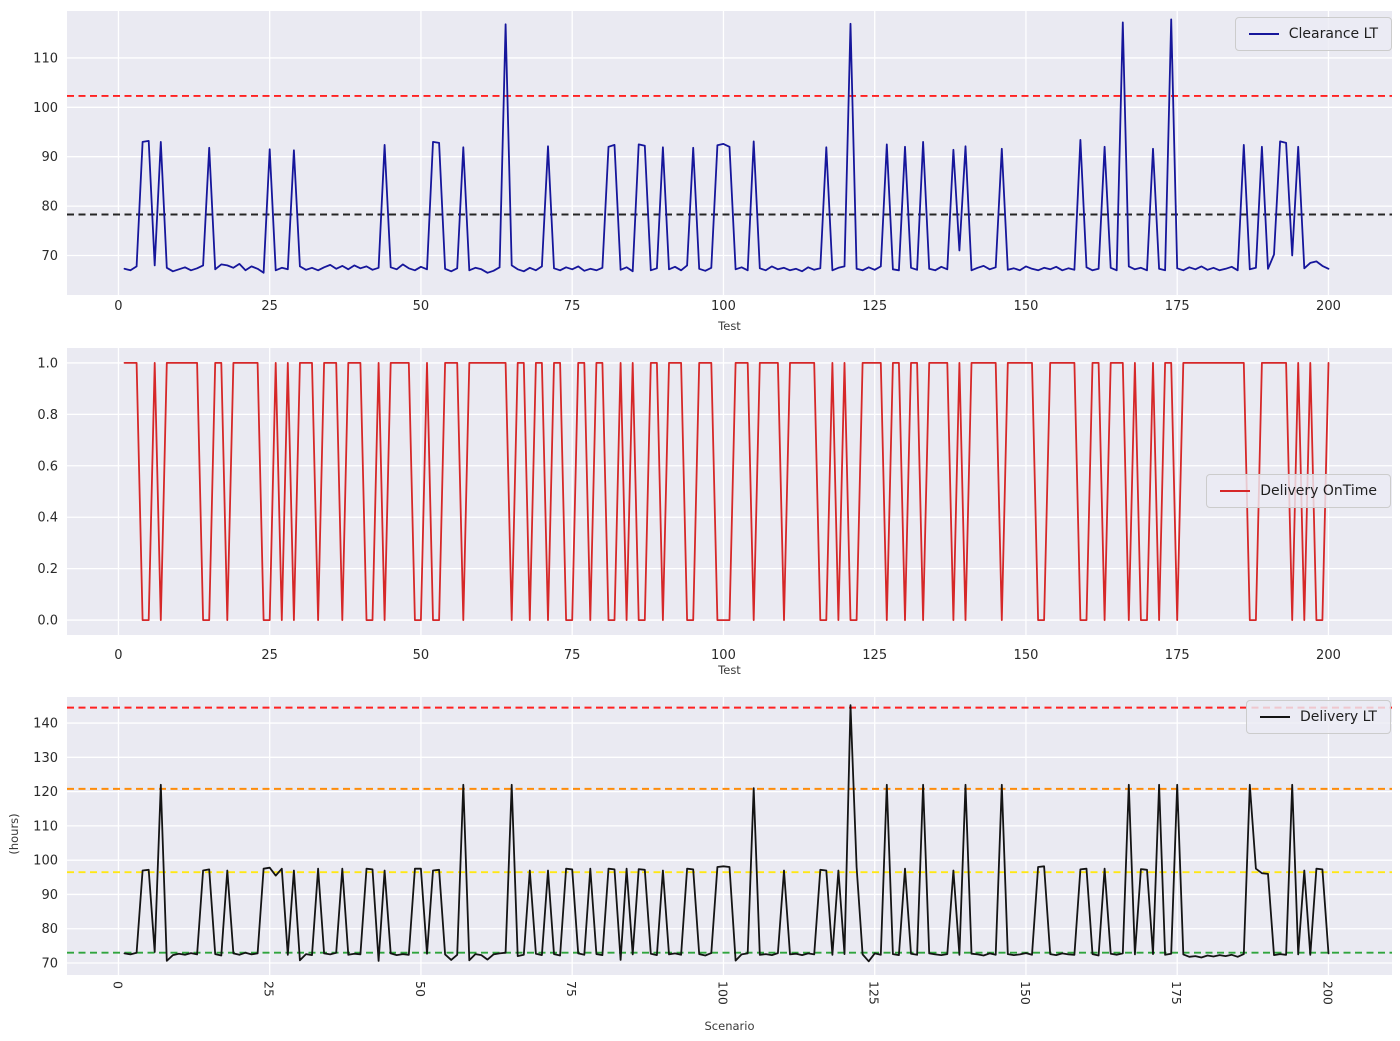 The width and height of the screenshot is (1400, 1041). Describe the element at coordinates (47, 569) in the screenshot. I see `y-tick-label: 0.2` at that location.